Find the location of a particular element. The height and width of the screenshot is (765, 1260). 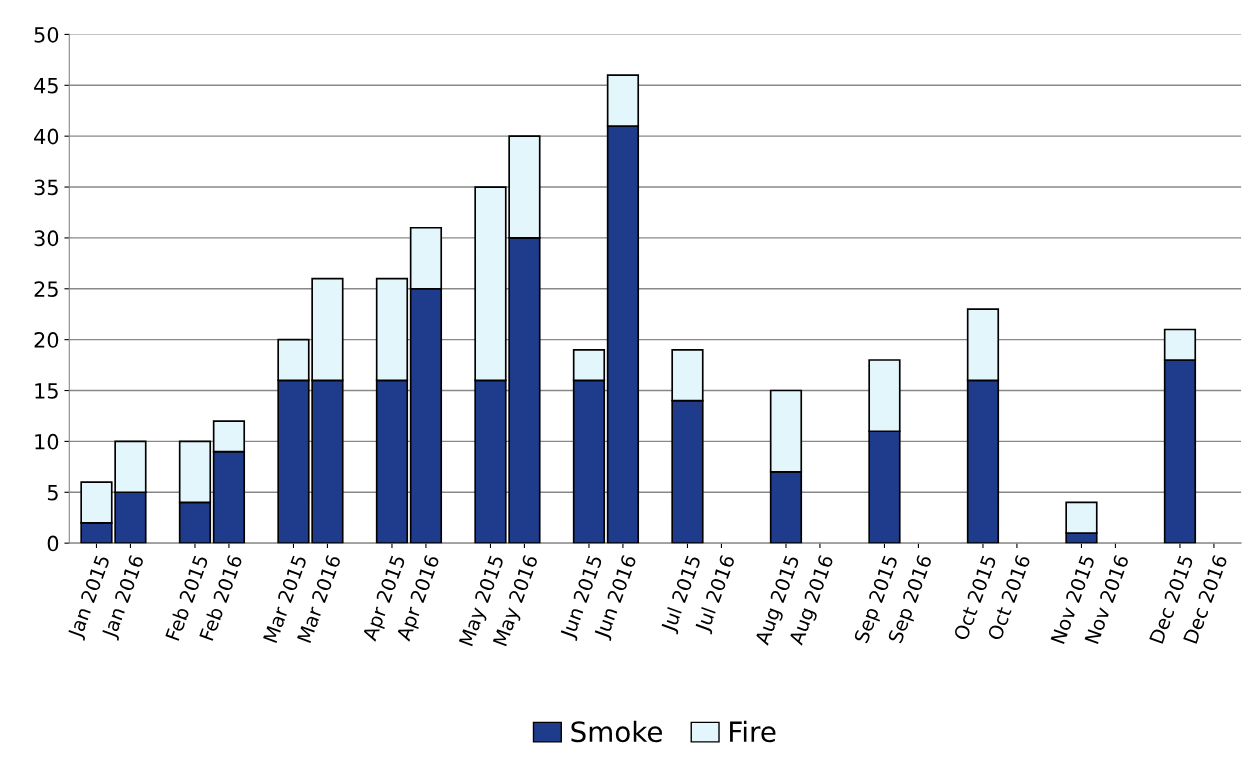

y-tick-label: 0 is located at coordinates (53, 543).